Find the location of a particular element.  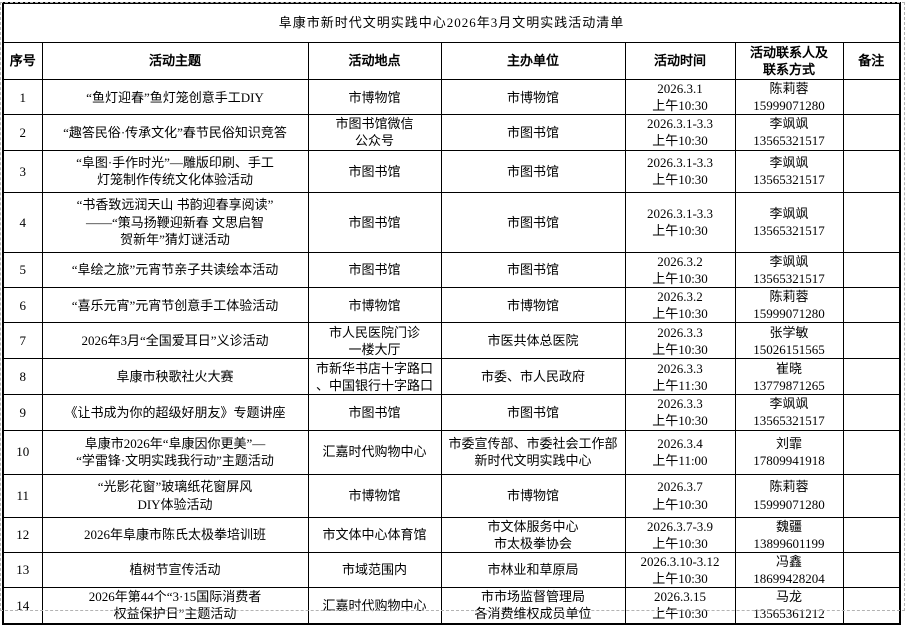

cell-seq: 13 is located at coordinates (22, 570).